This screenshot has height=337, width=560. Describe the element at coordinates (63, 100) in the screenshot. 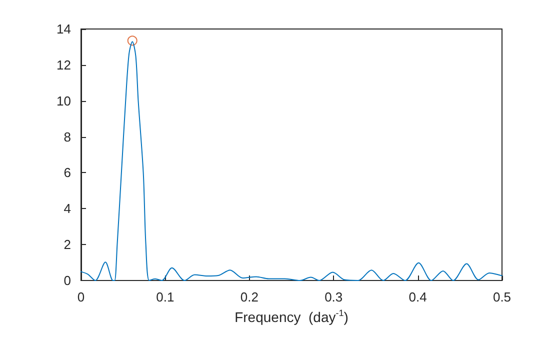

I see `y-tick-label: 10` at that location.